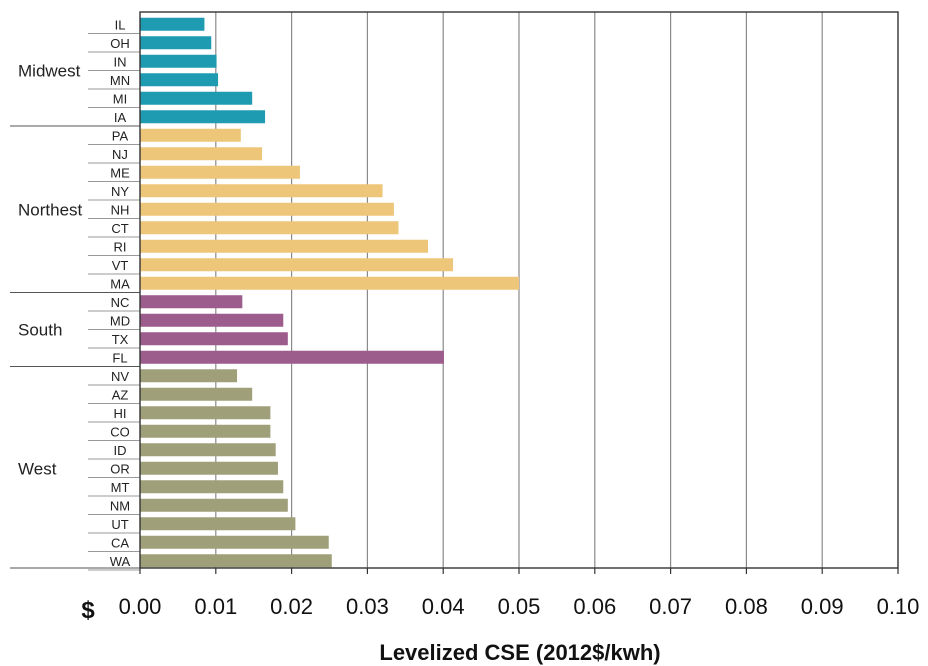  Describe the element at coordinates (120, 265) in the screenshot. I see `category-label: VT` at that location.